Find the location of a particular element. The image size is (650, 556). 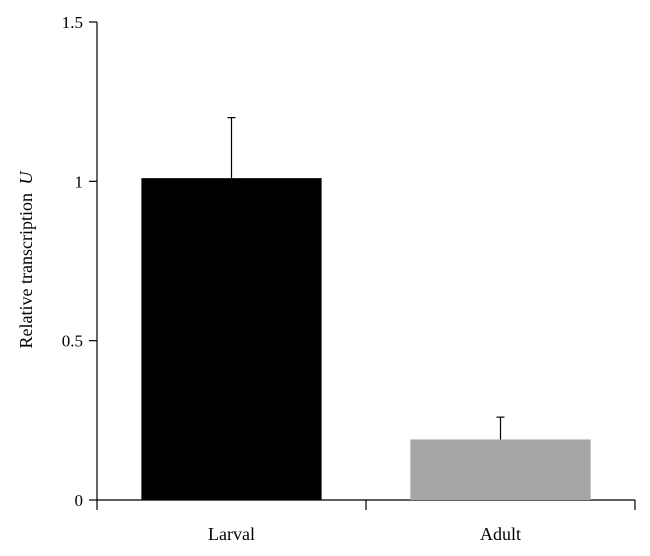

x-axis: Larval Adult is located at coordinates (366, 521).